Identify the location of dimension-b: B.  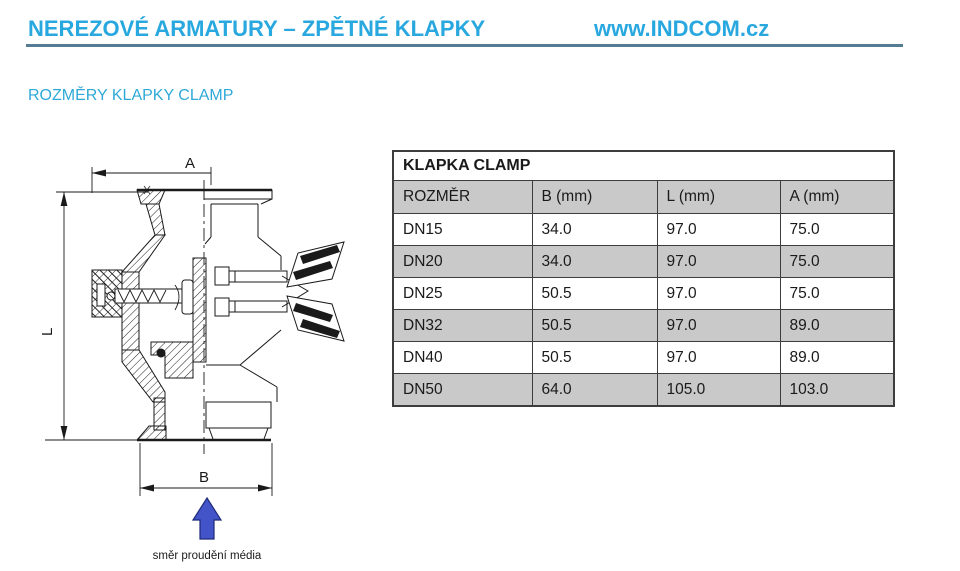
(206, 469).